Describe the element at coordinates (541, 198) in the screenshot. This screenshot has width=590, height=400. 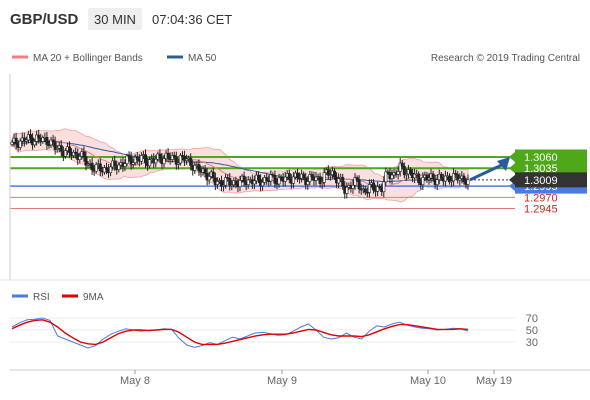
I see `support-level-label: 1.2970` at that location.